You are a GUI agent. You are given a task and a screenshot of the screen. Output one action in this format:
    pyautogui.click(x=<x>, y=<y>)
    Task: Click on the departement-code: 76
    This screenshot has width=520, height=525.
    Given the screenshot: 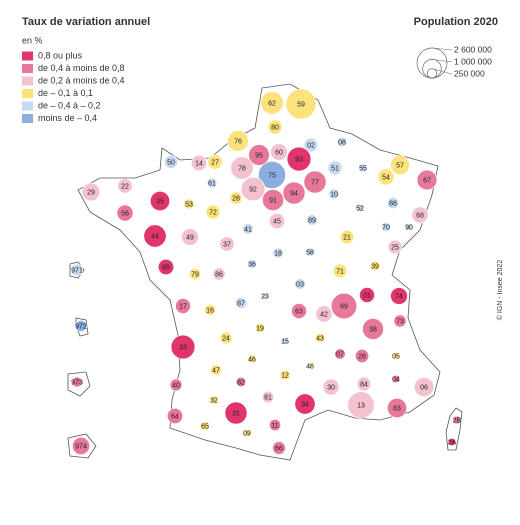 What is the action you would take?
    pyautogui.click(x=238, y=141)
    